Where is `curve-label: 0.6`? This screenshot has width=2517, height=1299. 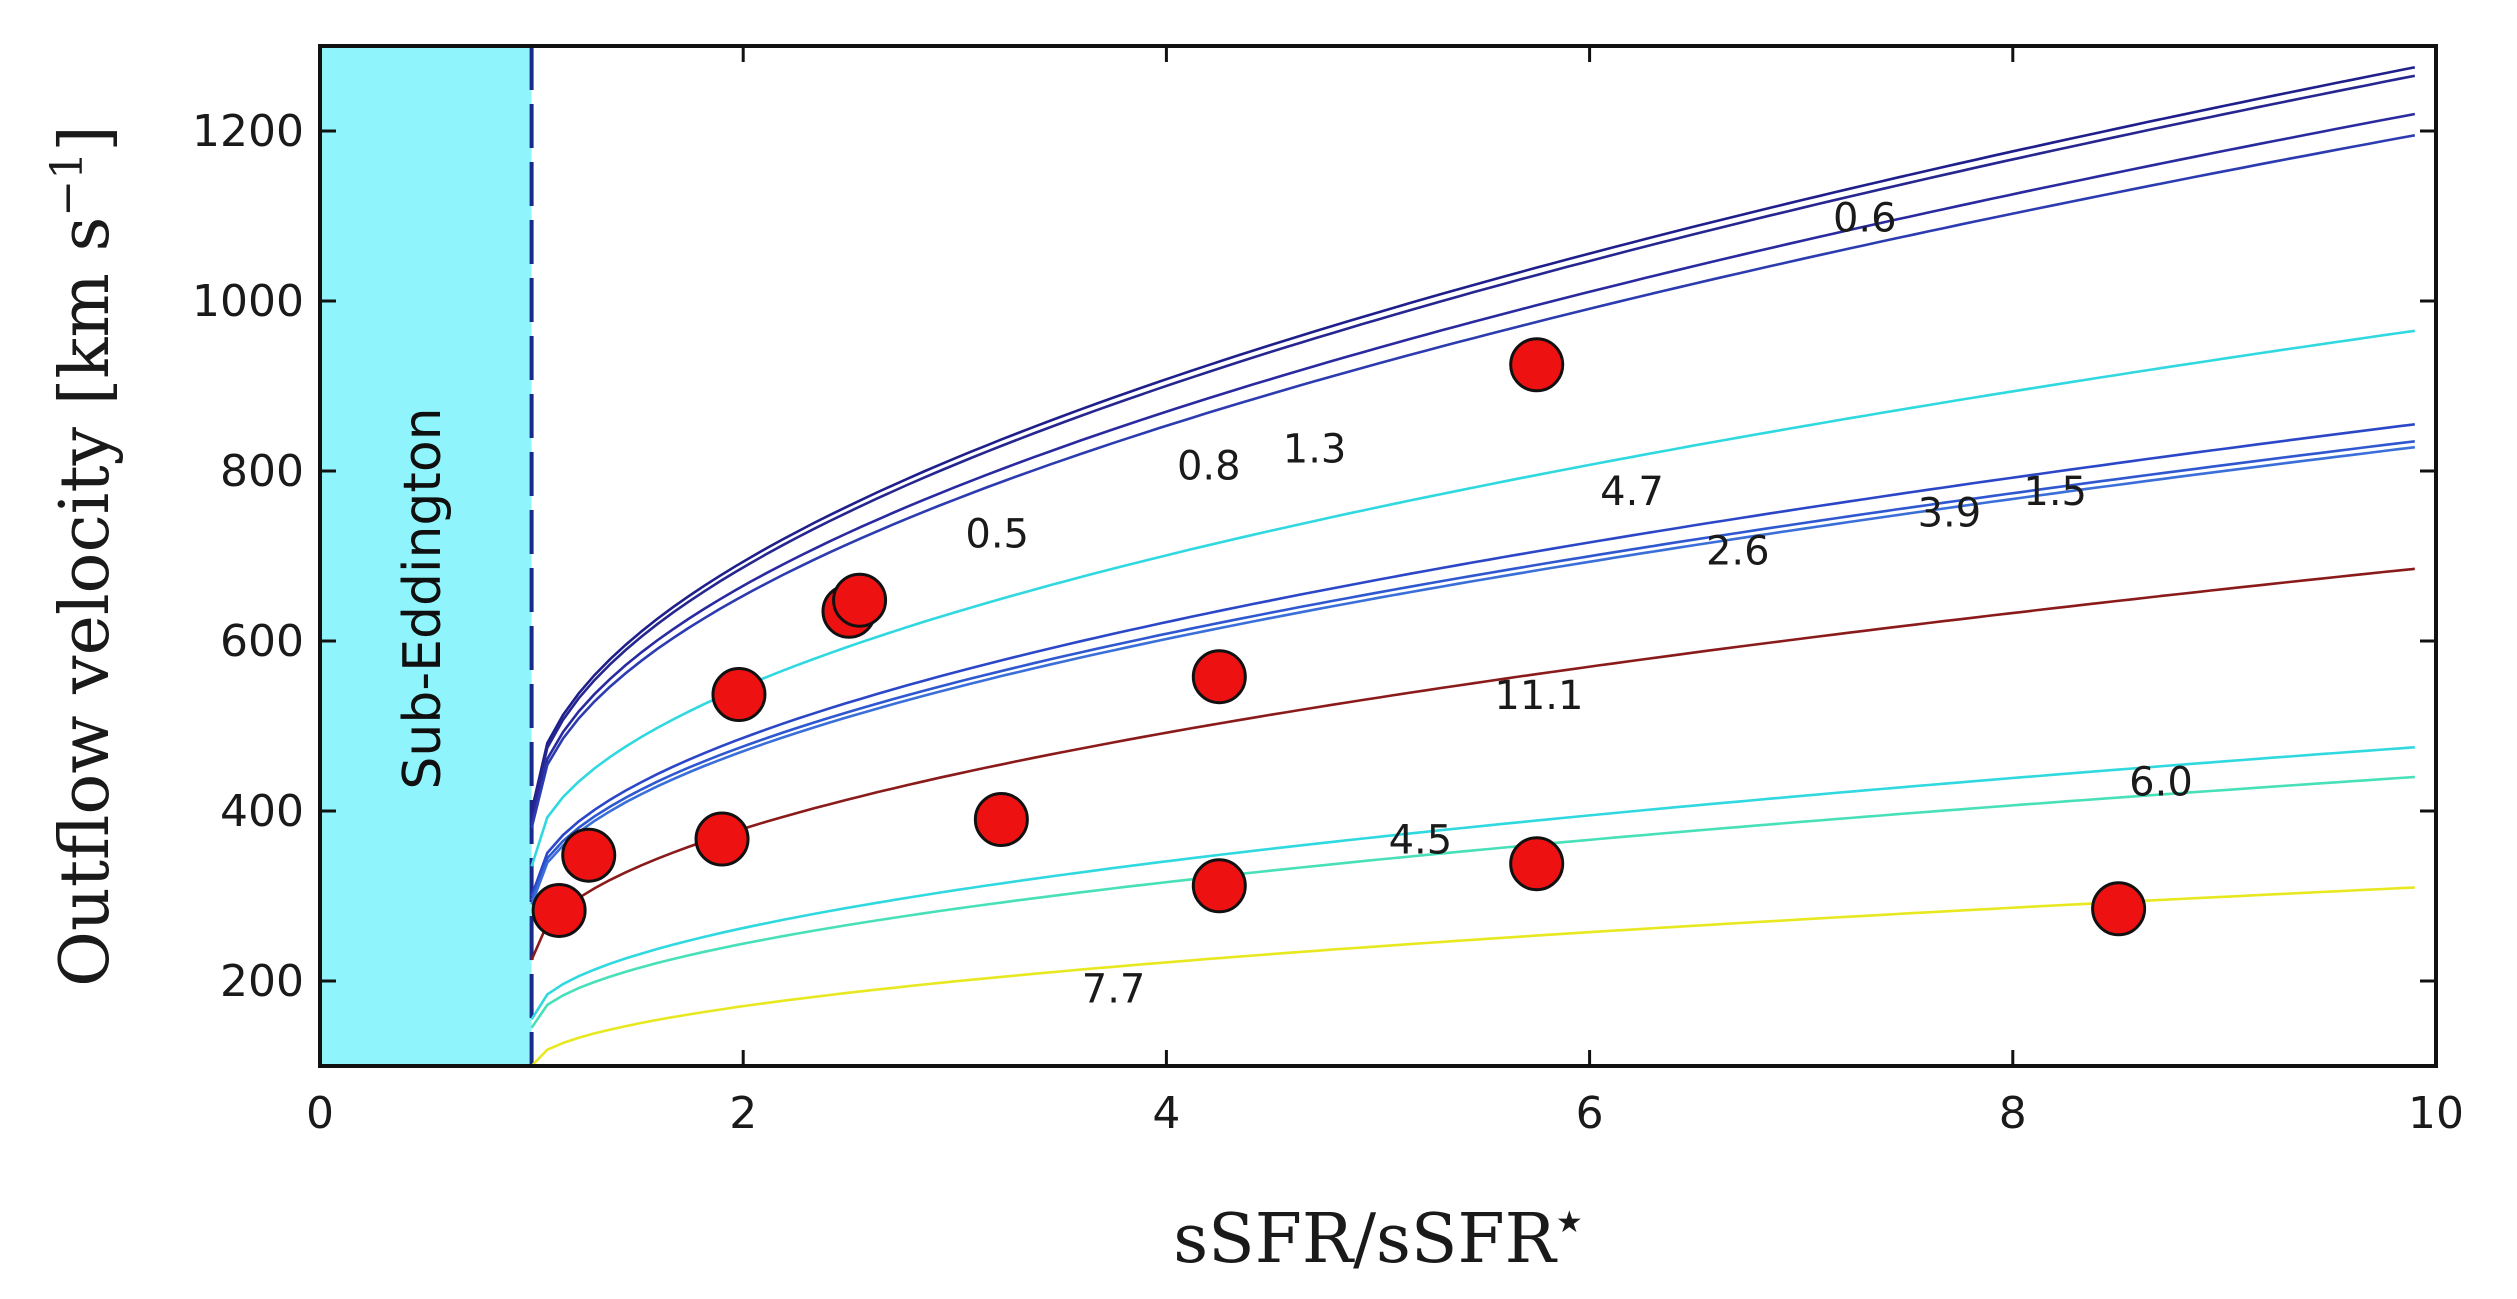 curve-label: 0.6 is located at coordinates (1865, 218).